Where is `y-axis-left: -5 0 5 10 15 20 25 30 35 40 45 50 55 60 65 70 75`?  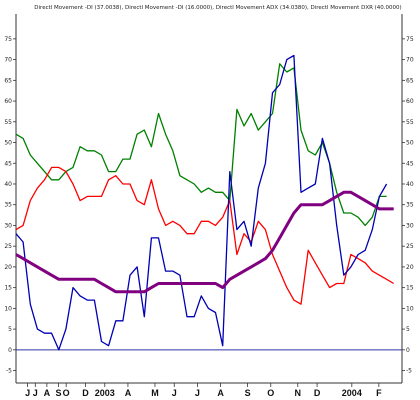 y-axis-left: -5 0 5 10 15 20 25 30 35 40 45 50 55 60 65 70 75 is located at coordinates (10, 198).